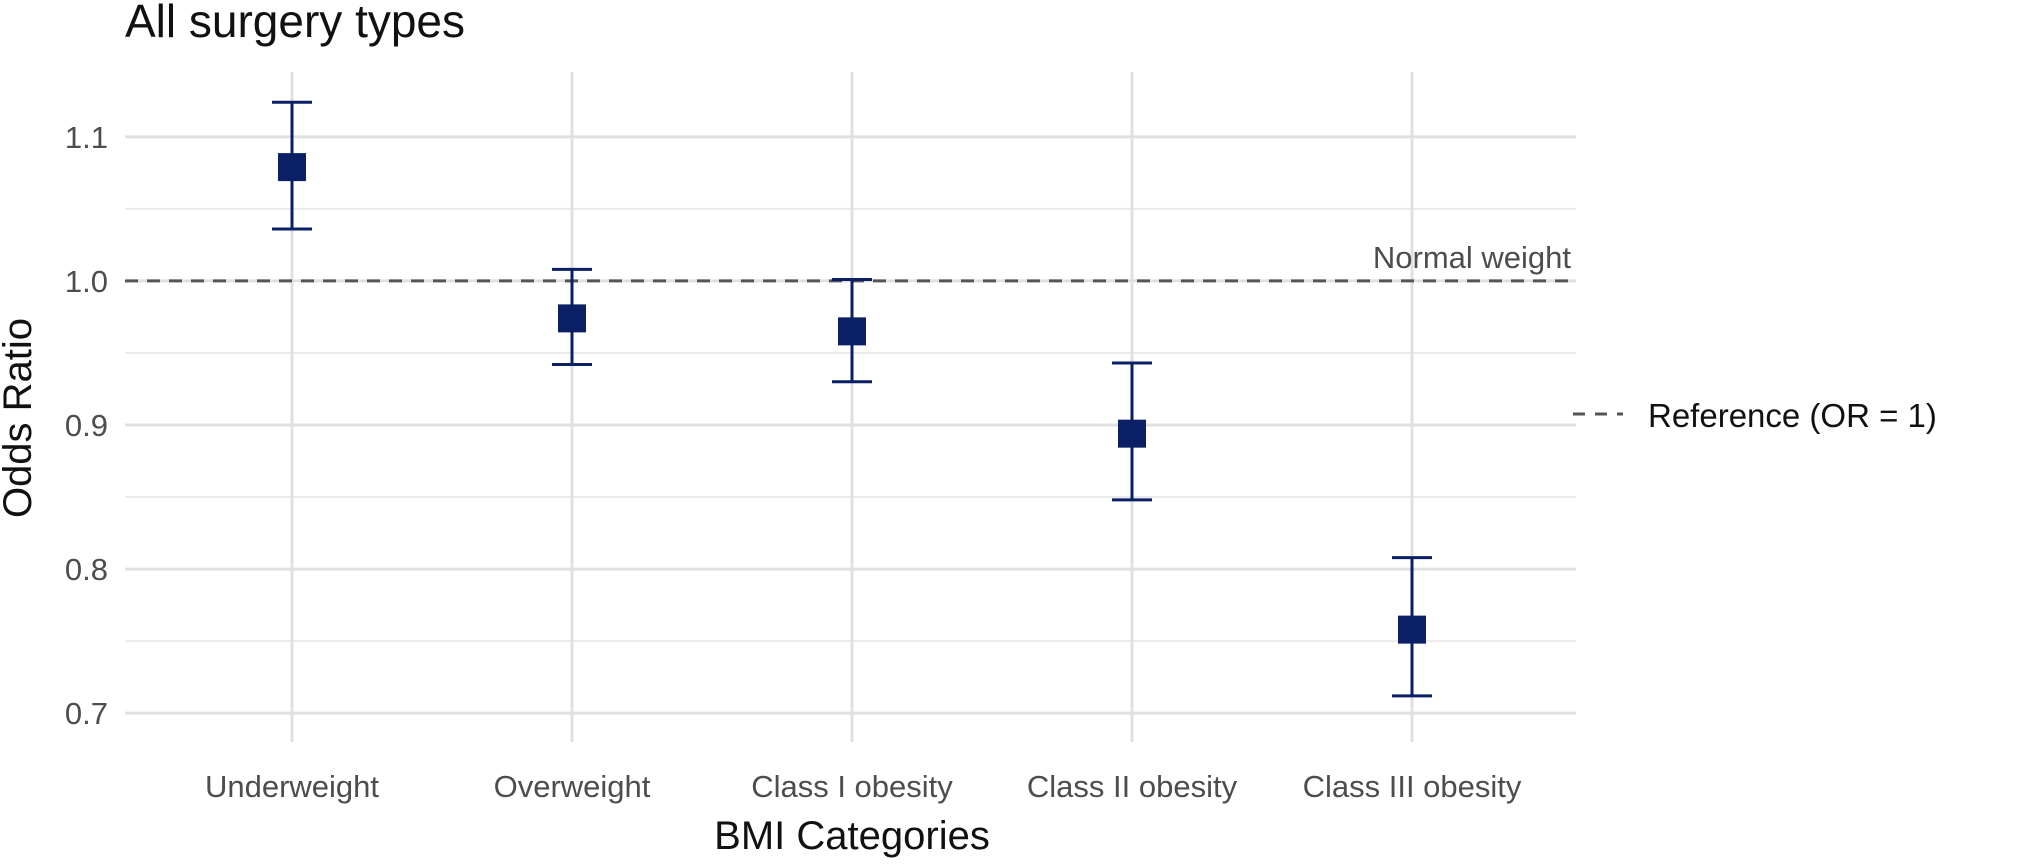 Image resolution: width=2033 pixels, height=867 pixels. Describe the element at coordinates (1472, 257) in the screenshot. I see `reference-annotation: Normal weight` at that location.